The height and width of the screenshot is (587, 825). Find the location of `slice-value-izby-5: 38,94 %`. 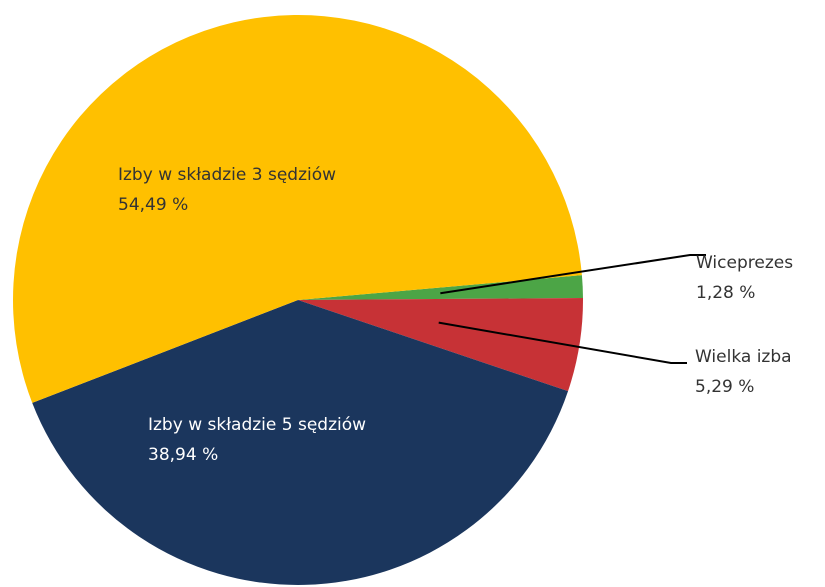

slice-value-izby-5: 38,94 % is located at coordinates (183, 455).